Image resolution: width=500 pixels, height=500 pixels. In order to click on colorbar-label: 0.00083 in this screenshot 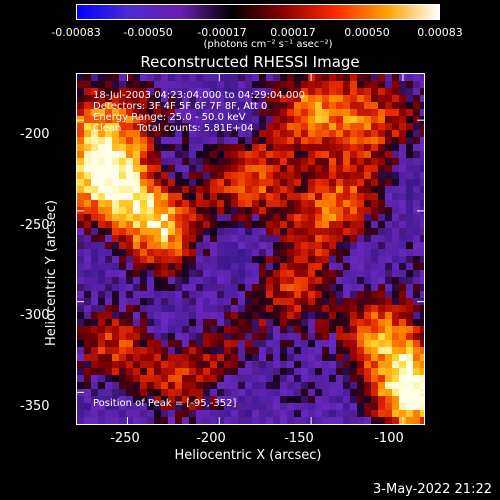, I will do `click(440, 32)`.